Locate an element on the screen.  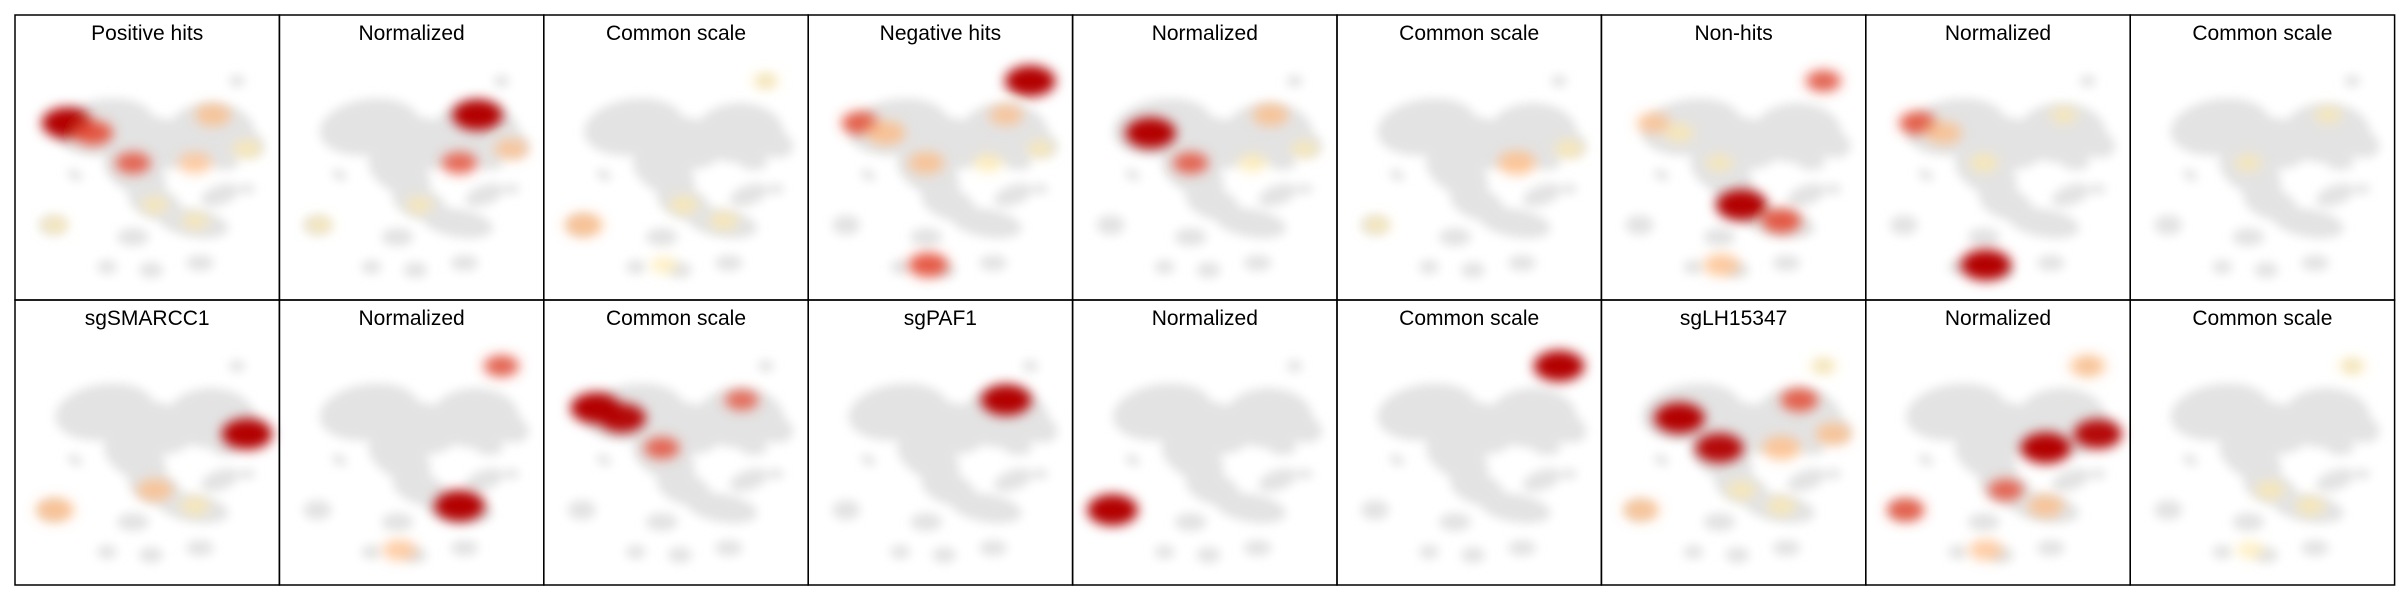
umap-panel: Positive hits is located at coordinates (147, 157).